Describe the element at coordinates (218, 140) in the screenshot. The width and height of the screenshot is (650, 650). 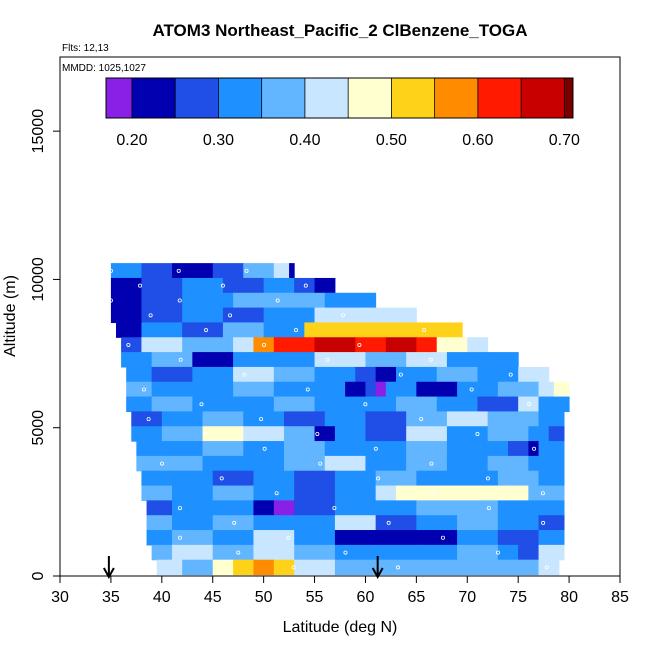
I see `colorbar-tick-label: 0.30` at that location.